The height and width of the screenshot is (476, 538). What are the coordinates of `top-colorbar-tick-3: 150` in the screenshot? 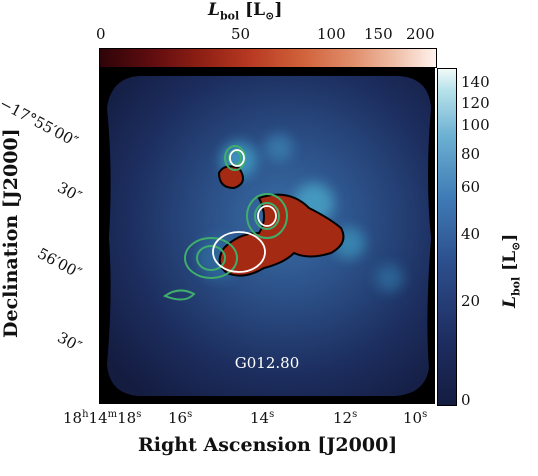 It's located at (378, 34).